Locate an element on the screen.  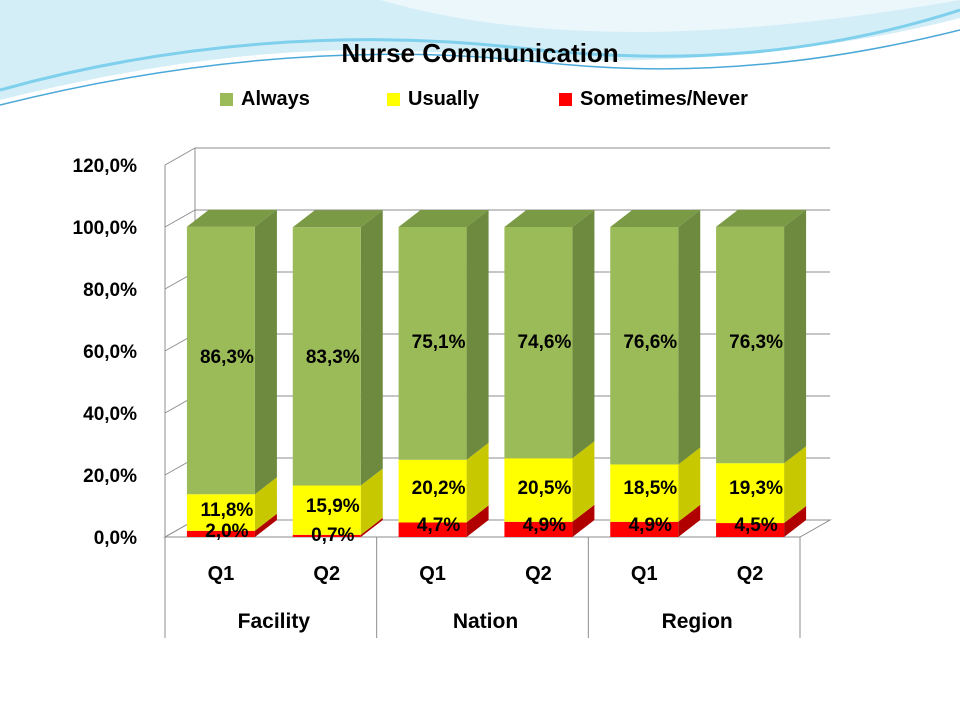
data-label: 76,6% is located at coordinates (650, 342).